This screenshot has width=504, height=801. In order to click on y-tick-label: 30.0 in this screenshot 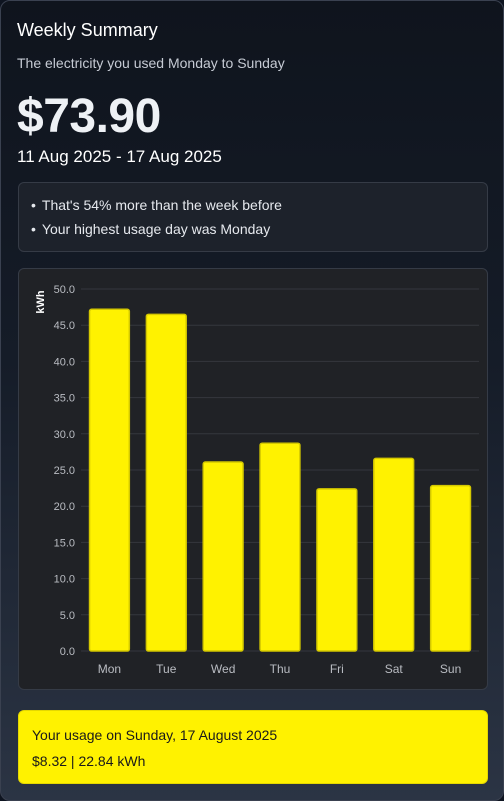, I will do `click(64, 435)`.